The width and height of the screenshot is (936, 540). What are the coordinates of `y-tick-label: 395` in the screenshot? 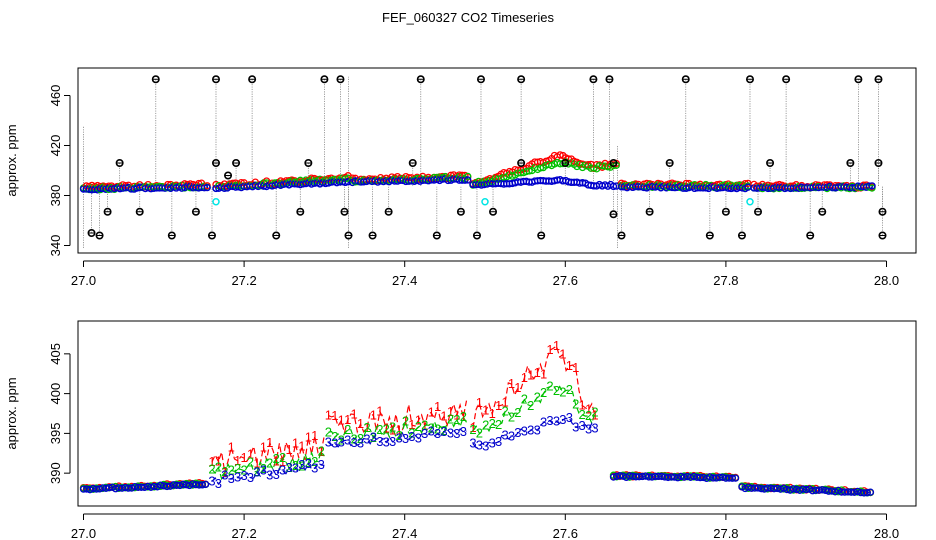 It's located at (55, 434).